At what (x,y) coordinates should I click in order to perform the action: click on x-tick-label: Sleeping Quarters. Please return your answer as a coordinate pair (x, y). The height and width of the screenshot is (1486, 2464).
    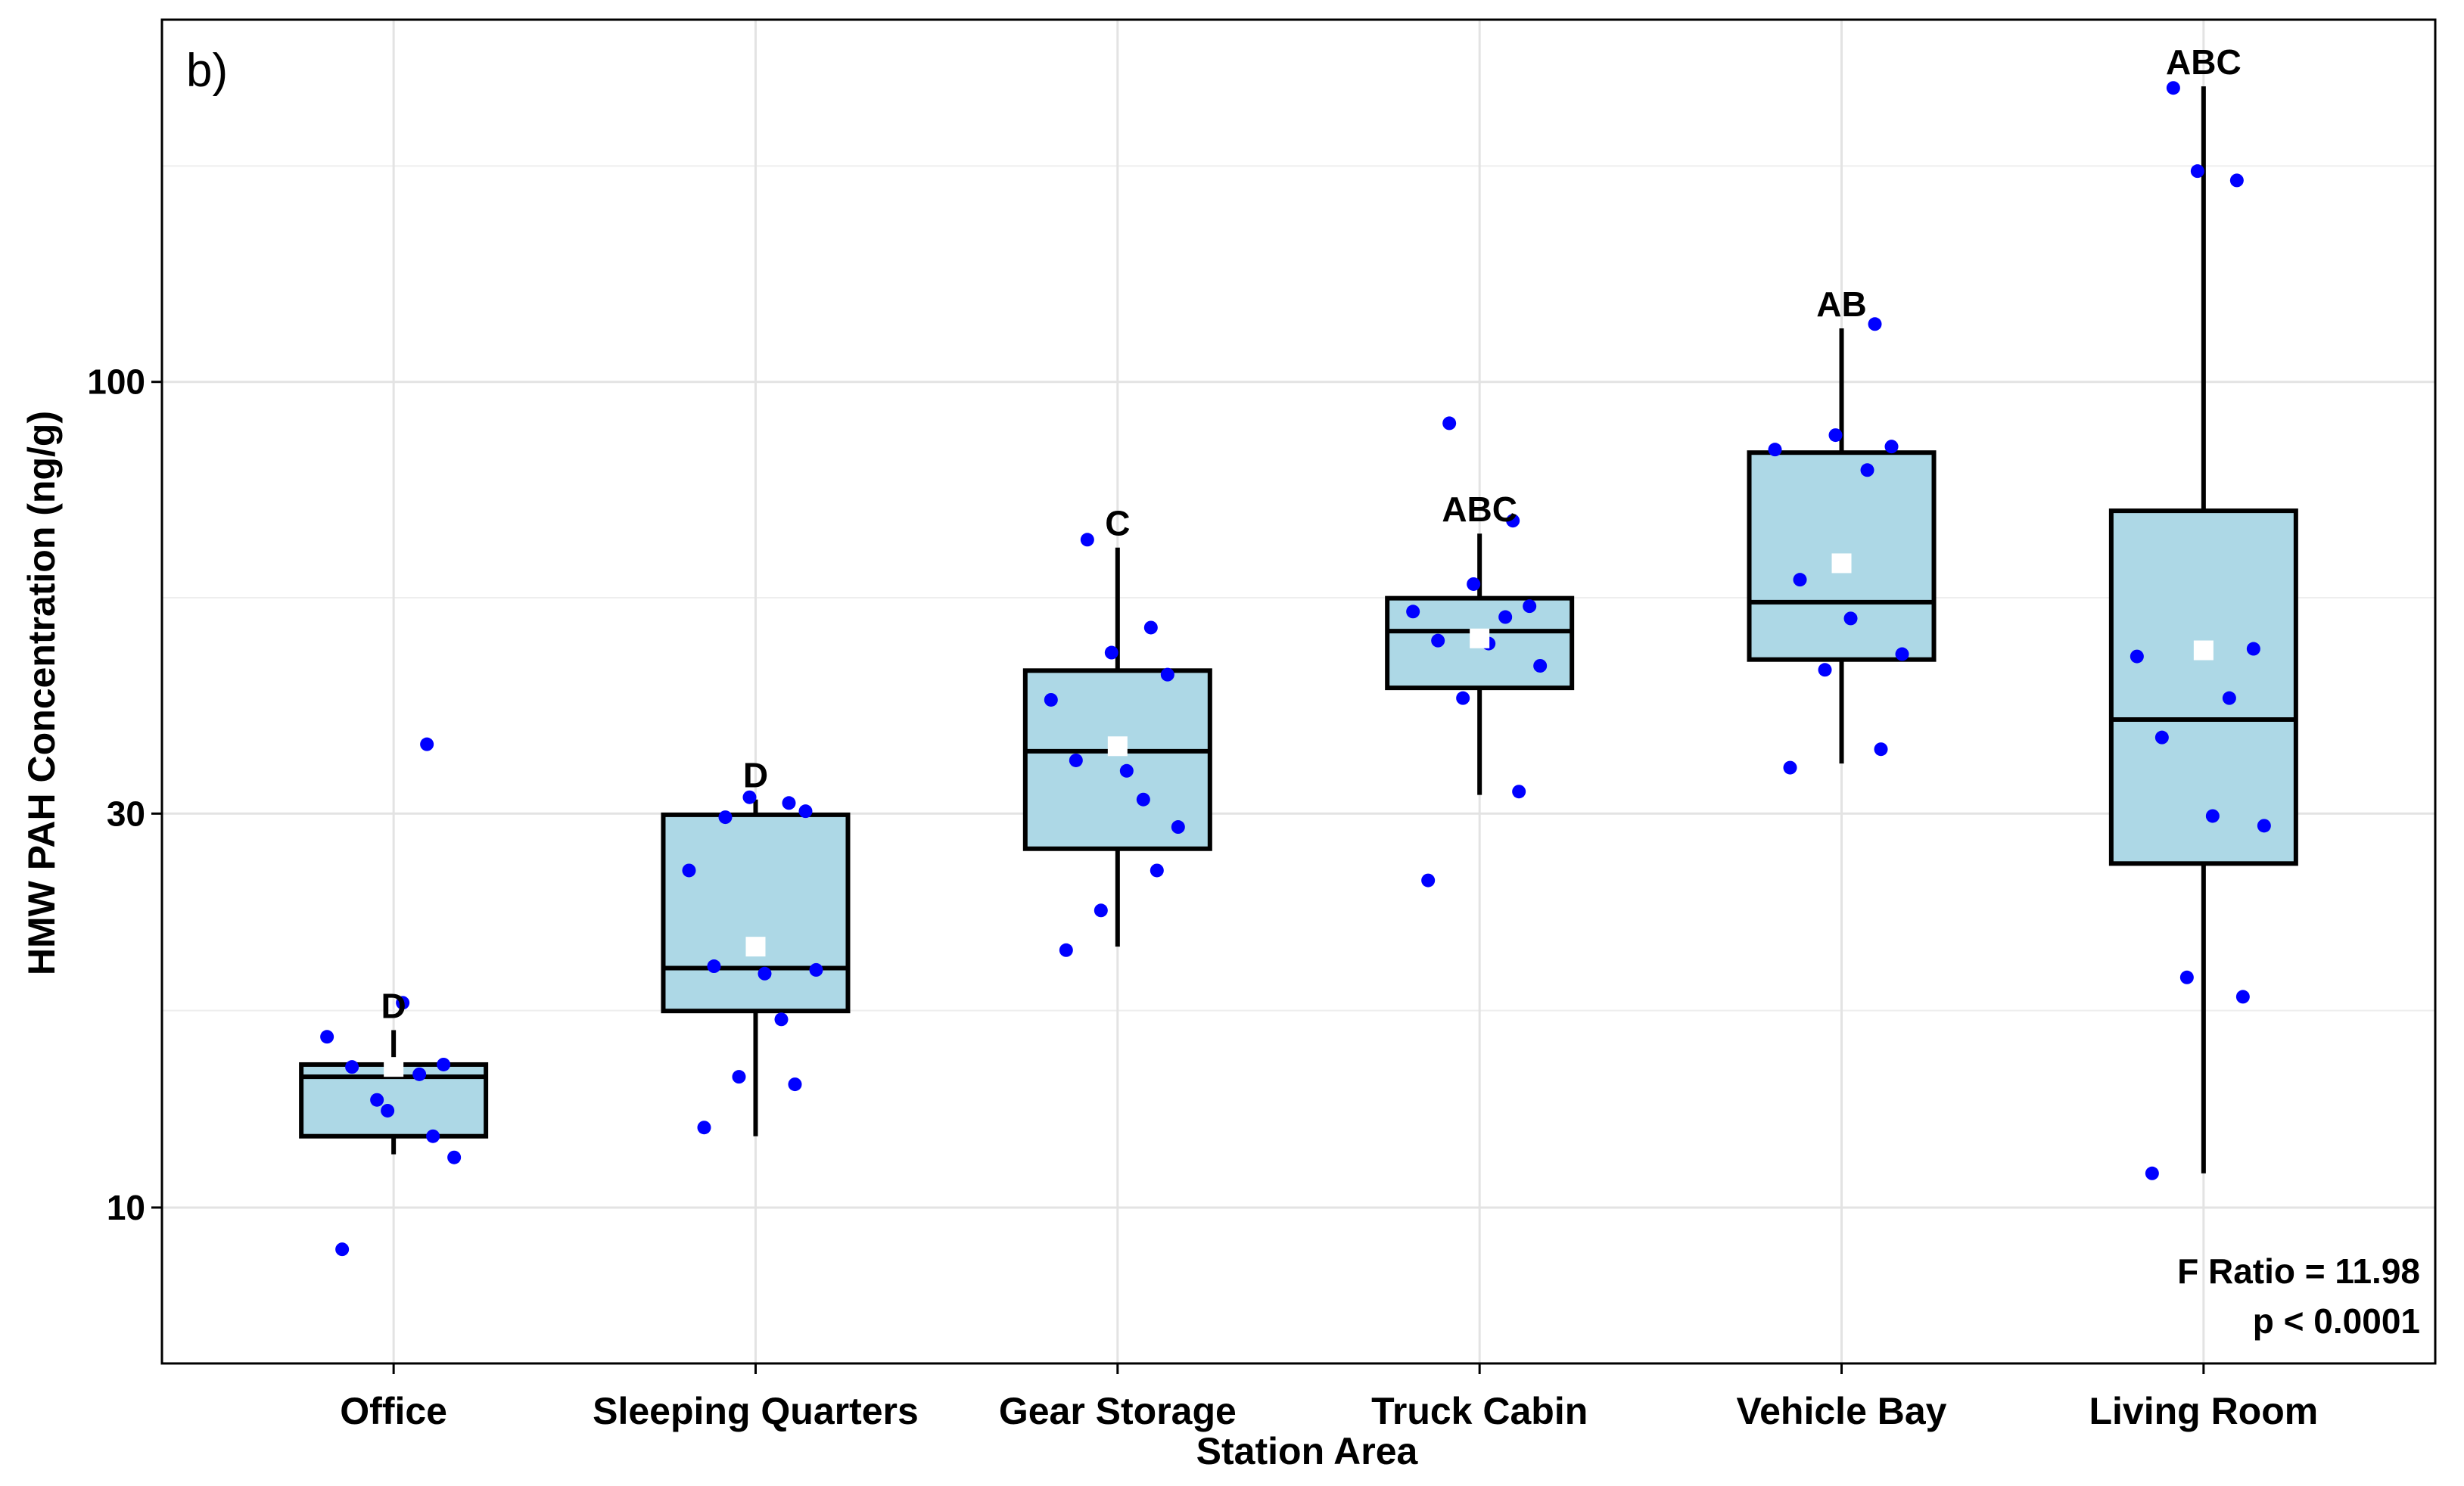
    Looking at the image, I should click on (756, 1411).